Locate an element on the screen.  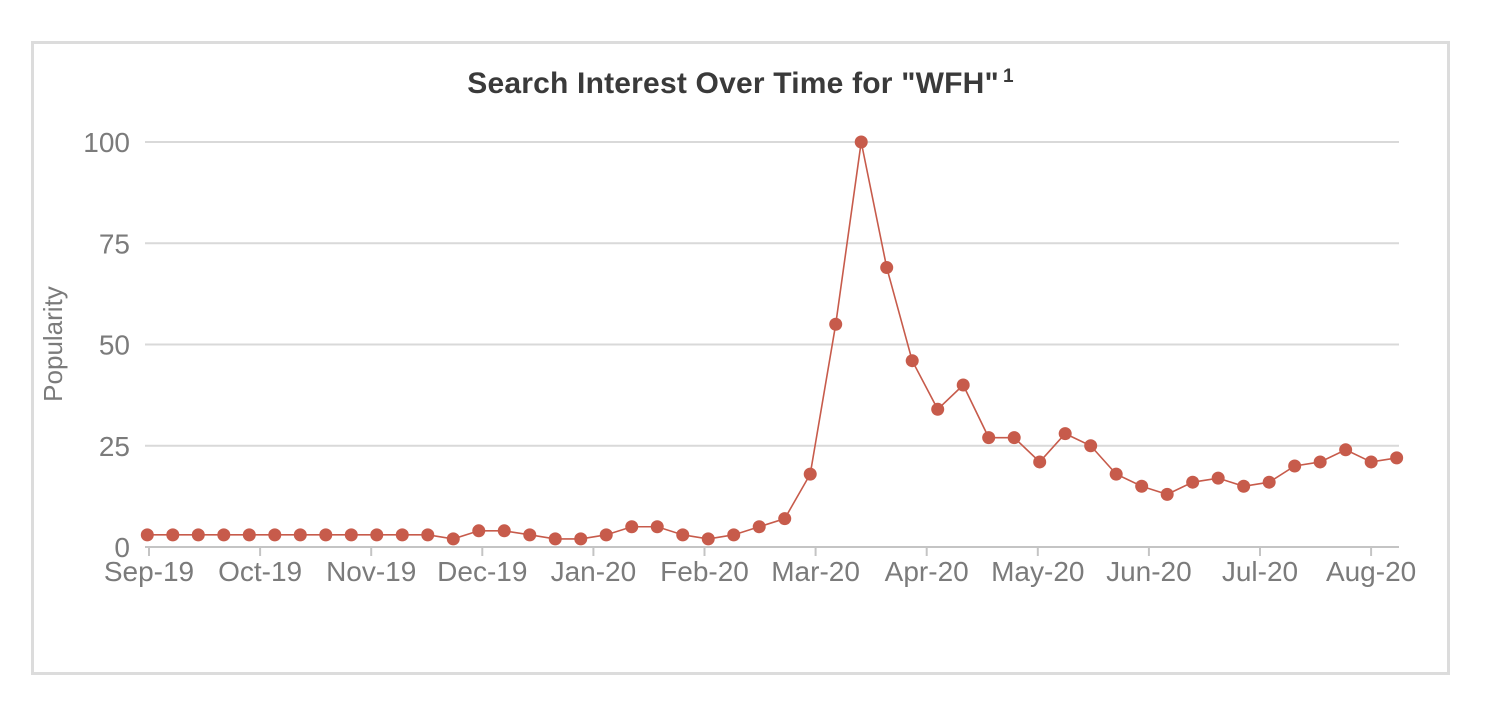
x-tick-label-Jun-20: Jun-20 is located at coordinates (1149, 571).